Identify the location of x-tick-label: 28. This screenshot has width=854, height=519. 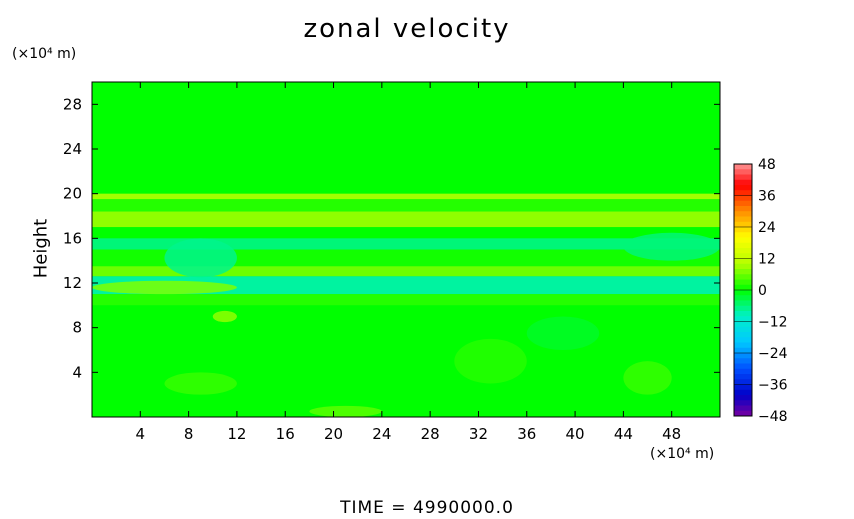
(430, 434).